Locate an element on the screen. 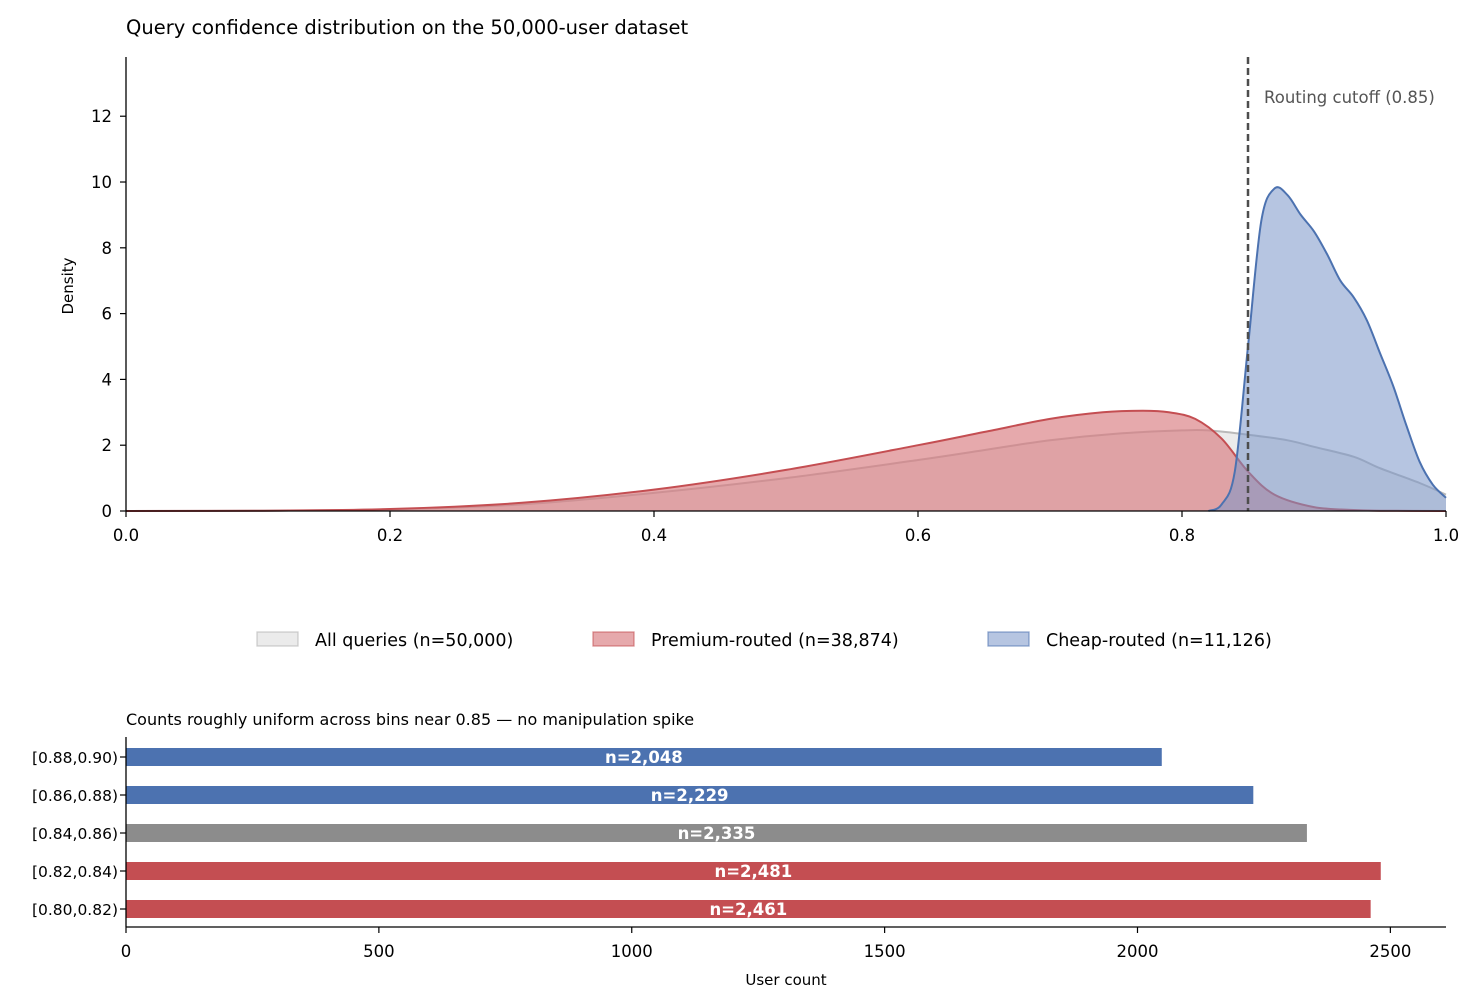  cutoff-group: Routing cutoff (0.85) is located at coordinates (1340, 284).